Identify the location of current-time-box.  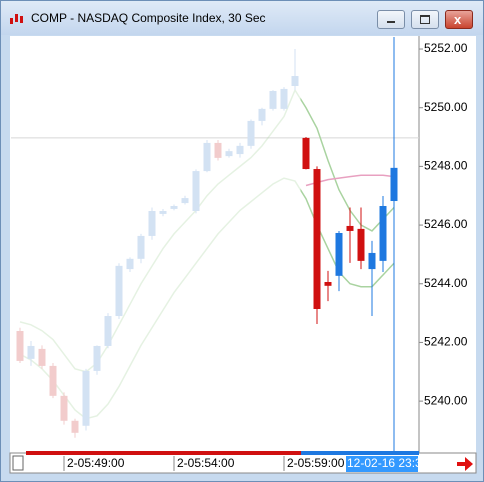
(382, 464).